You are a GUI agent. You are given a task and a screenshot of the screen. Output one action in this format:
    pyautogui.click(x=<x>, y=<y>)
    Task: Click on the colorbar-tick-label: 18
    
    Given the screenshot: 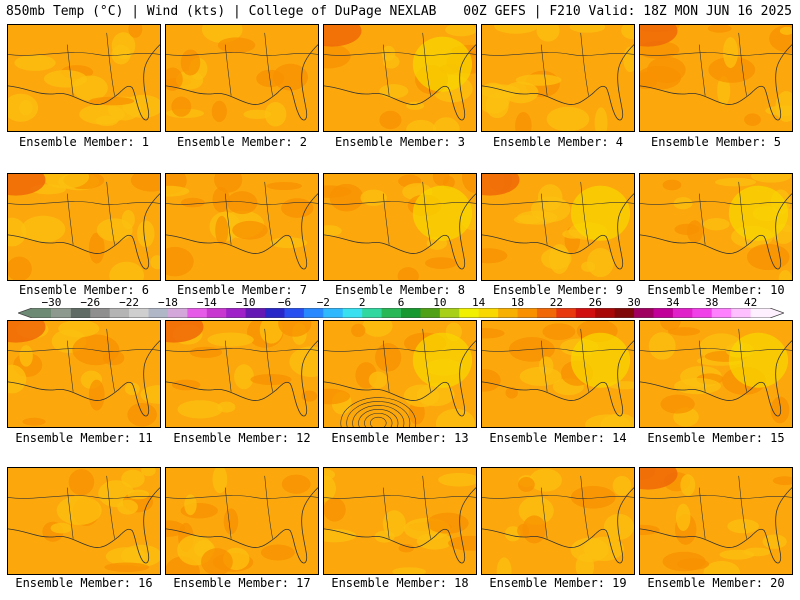 What is the action you would take?
    pyautogui.click(x=517, y=302)
    